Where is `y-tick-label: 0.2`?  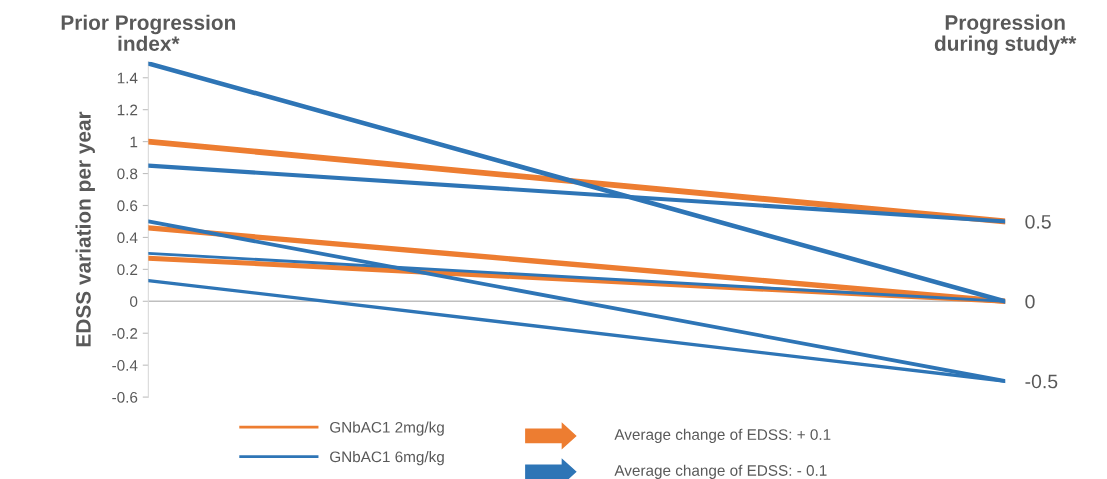 y-tick-label: 0.2 is located at coordinates (127, 270).